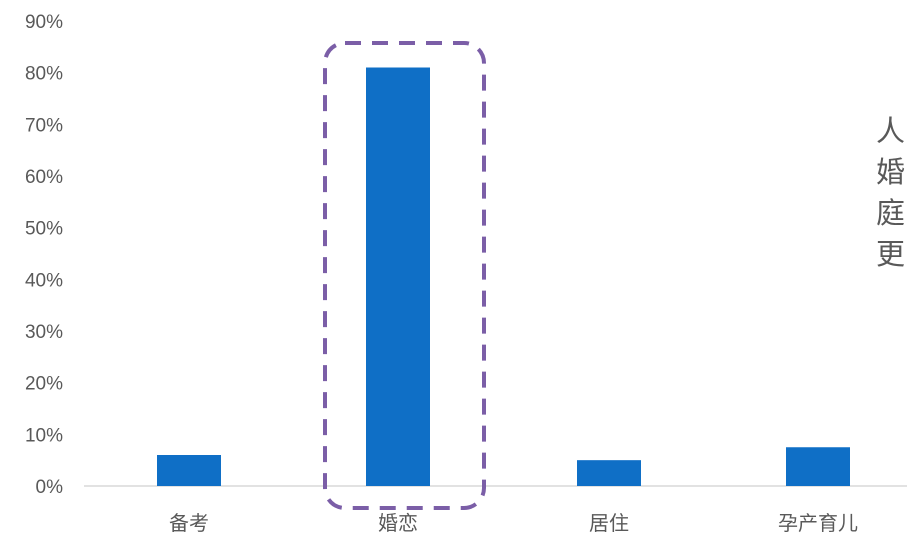 Image resolution: width=907 pixels, height=543 pixels. Describe the element at coordinates (44, 125) in the screenshot. I see `y-tick-label: 70%` at that location.